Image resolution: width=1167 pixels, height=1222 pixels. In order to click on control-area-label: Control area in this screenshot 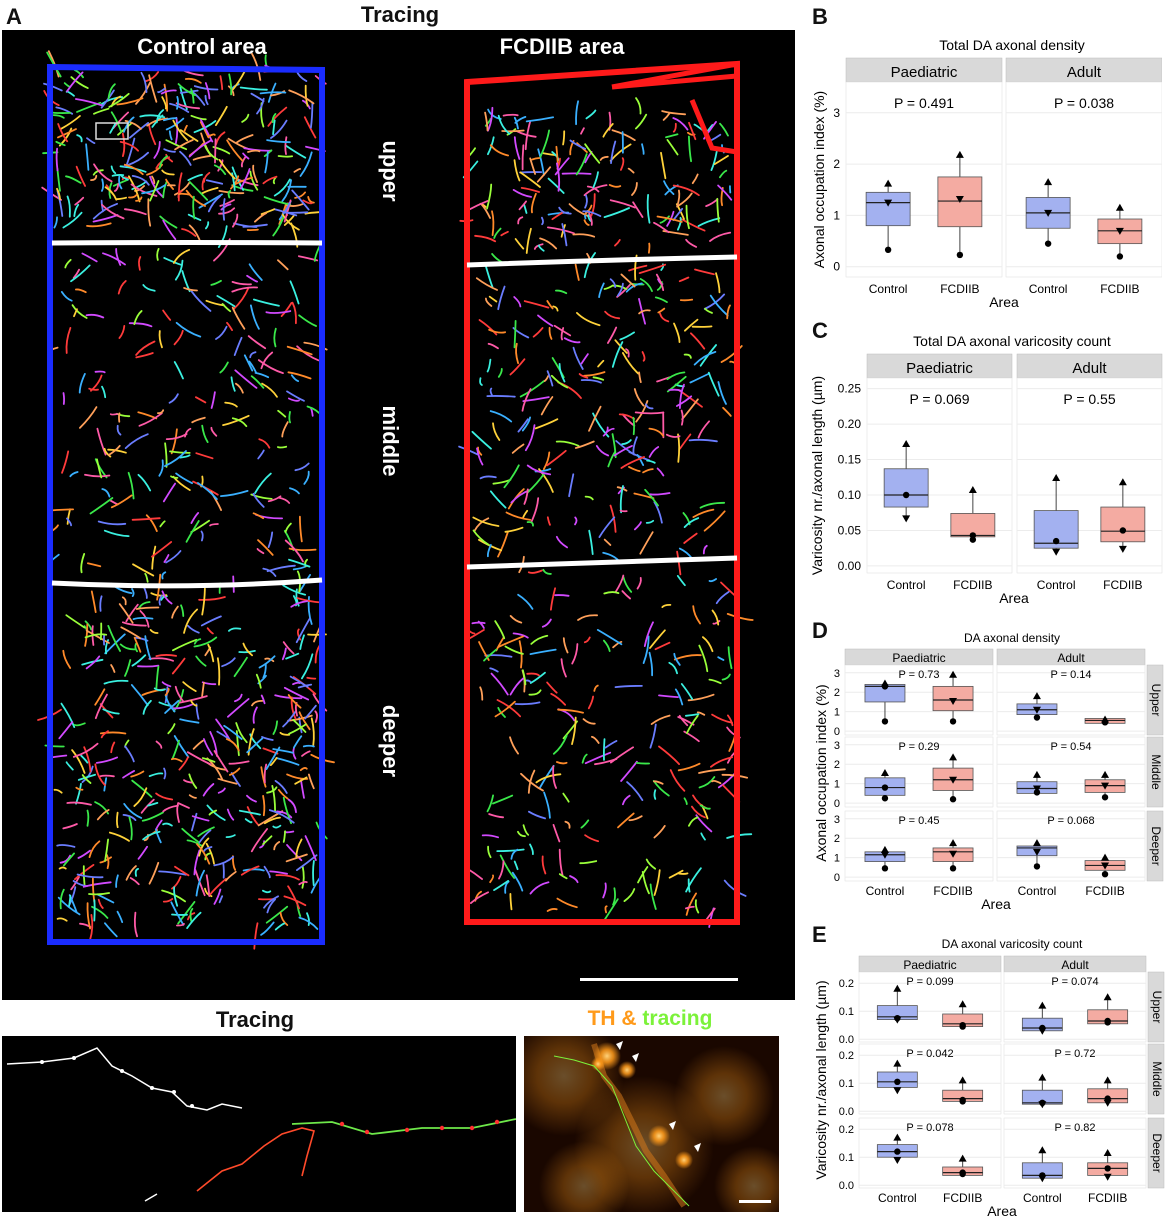, I will do `click(202, 46)`.